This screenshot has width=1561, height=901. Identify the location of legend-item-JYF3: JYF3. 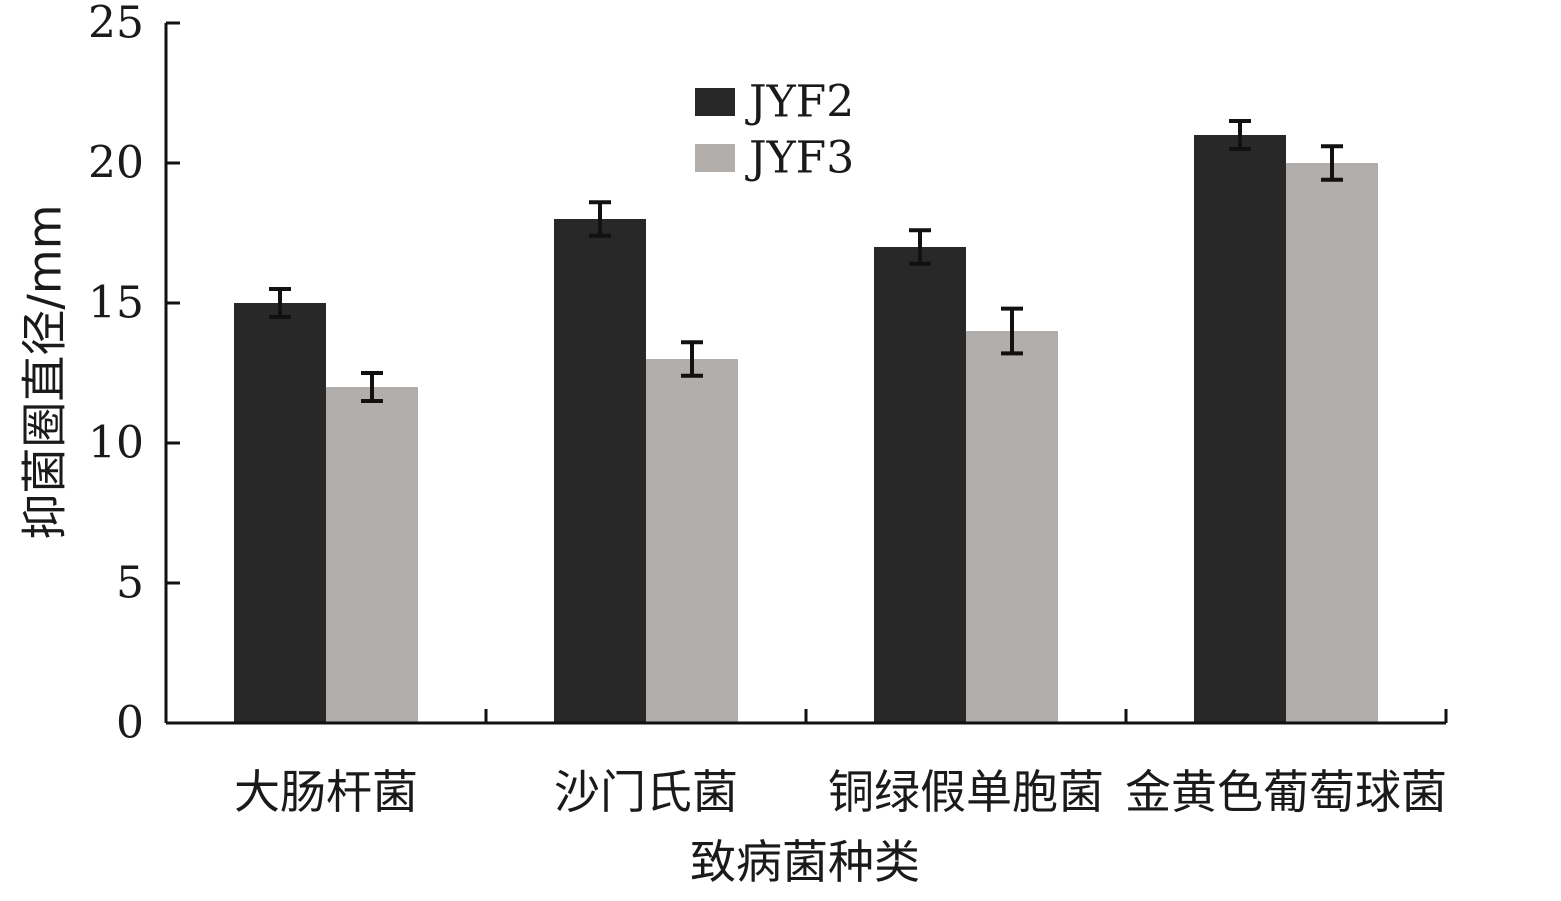
(774, 158).